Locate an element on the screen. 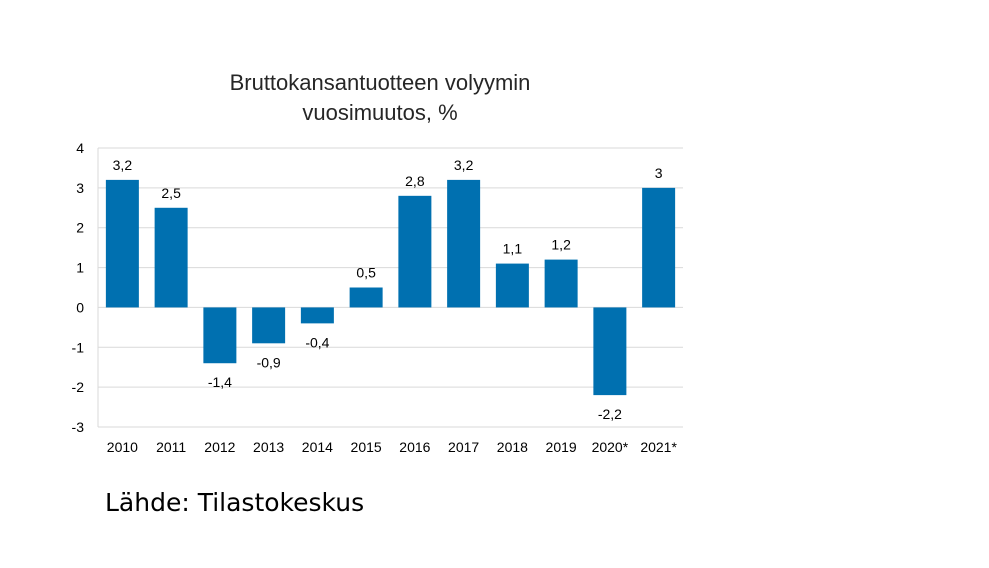 The width and height of the screenshot is (989, 568). bar-2010 is located at coordinates (122, 243).